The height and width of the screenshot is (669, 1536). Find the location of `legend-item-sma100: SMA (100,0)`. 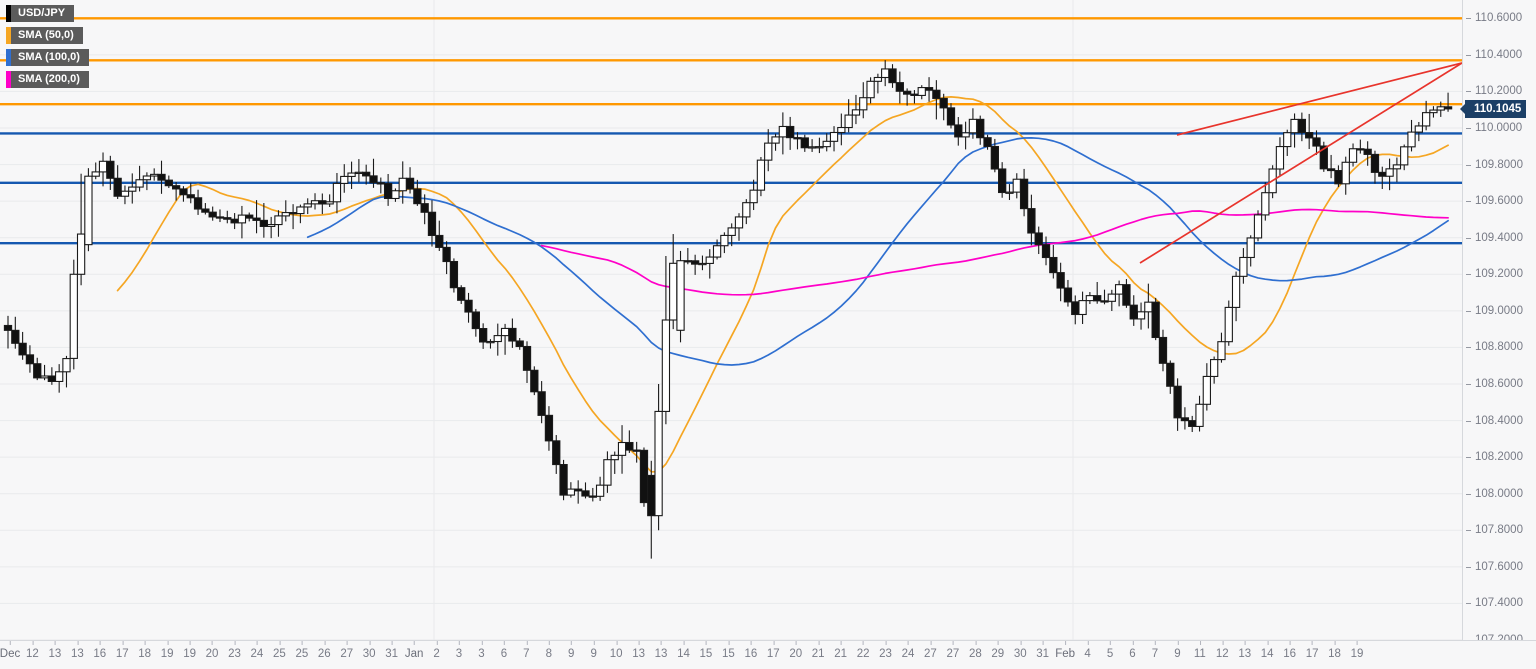

legend-item-sma100: SMA (100,0) is located at coordinates (47, 57).